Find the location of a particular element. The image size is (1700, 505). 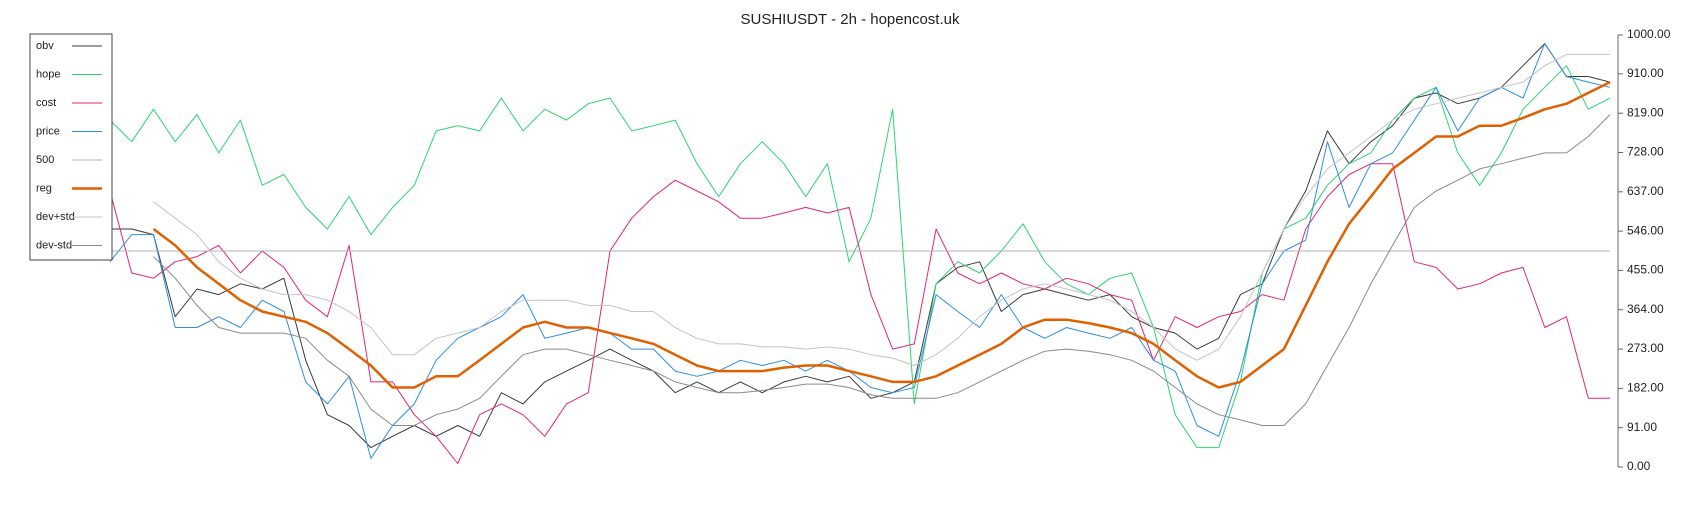

y-tick-label: 637.00 is located at coordinates (1645, 191).